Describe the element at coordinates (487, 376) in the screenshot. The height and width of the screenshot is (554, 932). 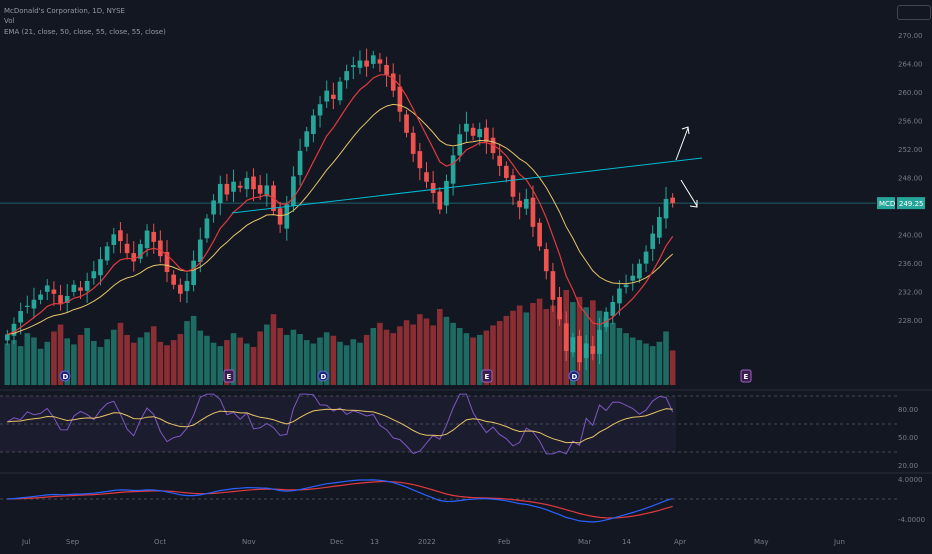
I see `earnings-marker` at that location.